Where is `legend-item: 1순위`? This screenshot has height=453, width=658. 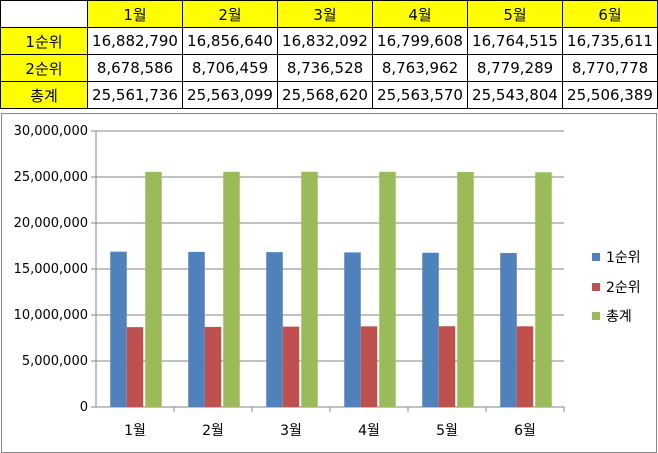 legend-item: 1순위 is located at coordinates (616, 257).